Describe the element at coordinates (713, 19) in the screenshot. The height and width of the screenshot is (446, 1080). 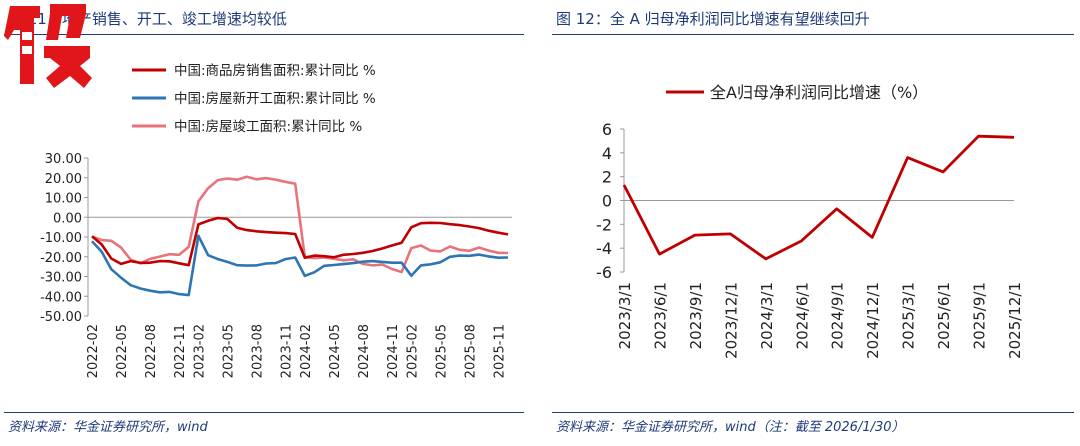
I see `figure-12-title: 图 12：全 A 归母净利润同比增速有望继续回升` at that location.